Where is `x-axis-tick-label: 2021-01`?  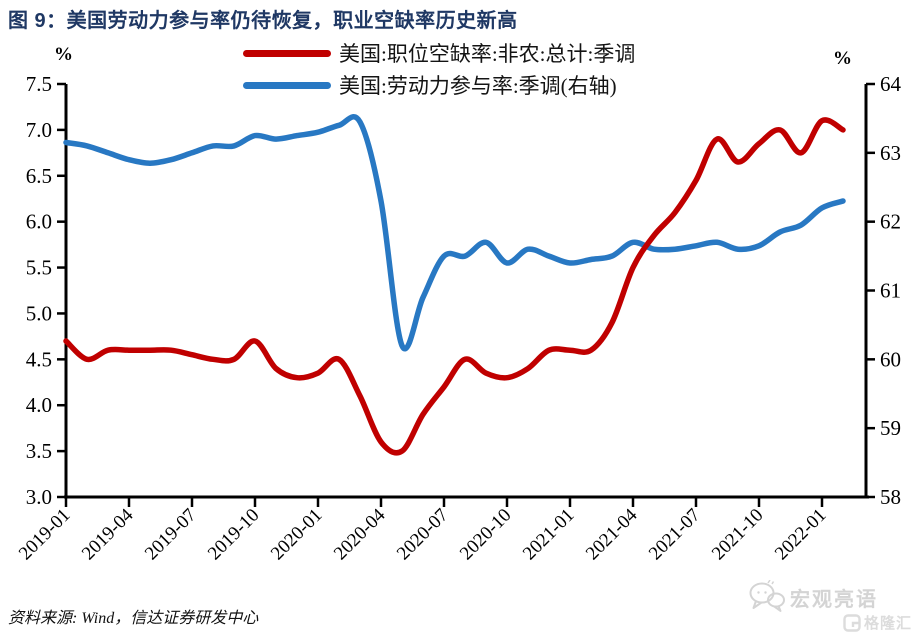
x-axis-tick-label: 2021-01 is located at coordinates (549, 535).